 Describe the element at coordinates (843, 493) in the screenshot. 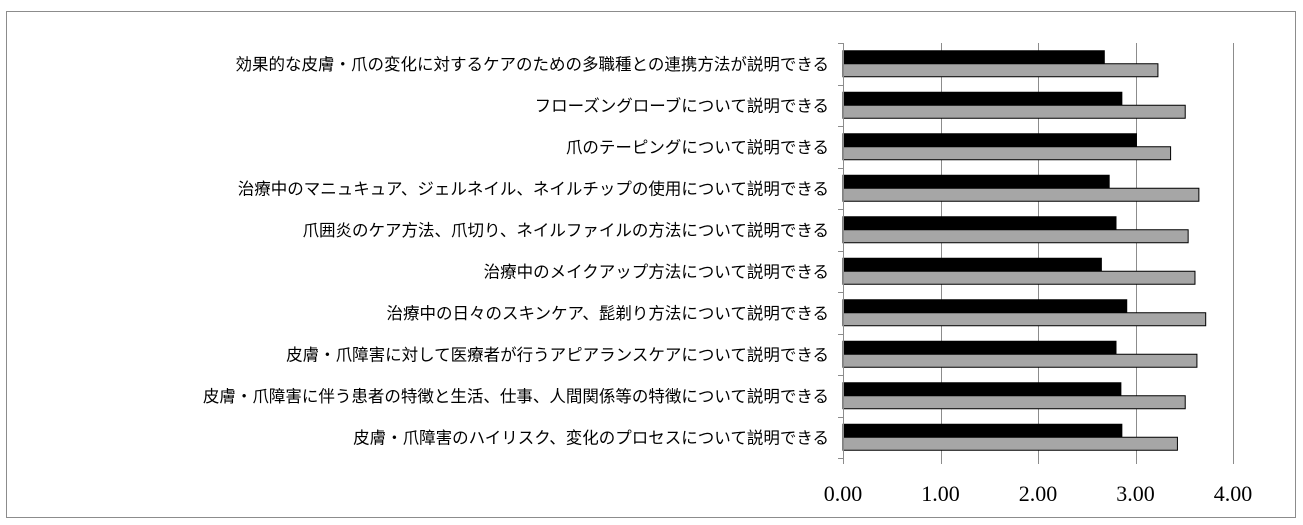

I see `x-tick-label: 0.00` at that location.